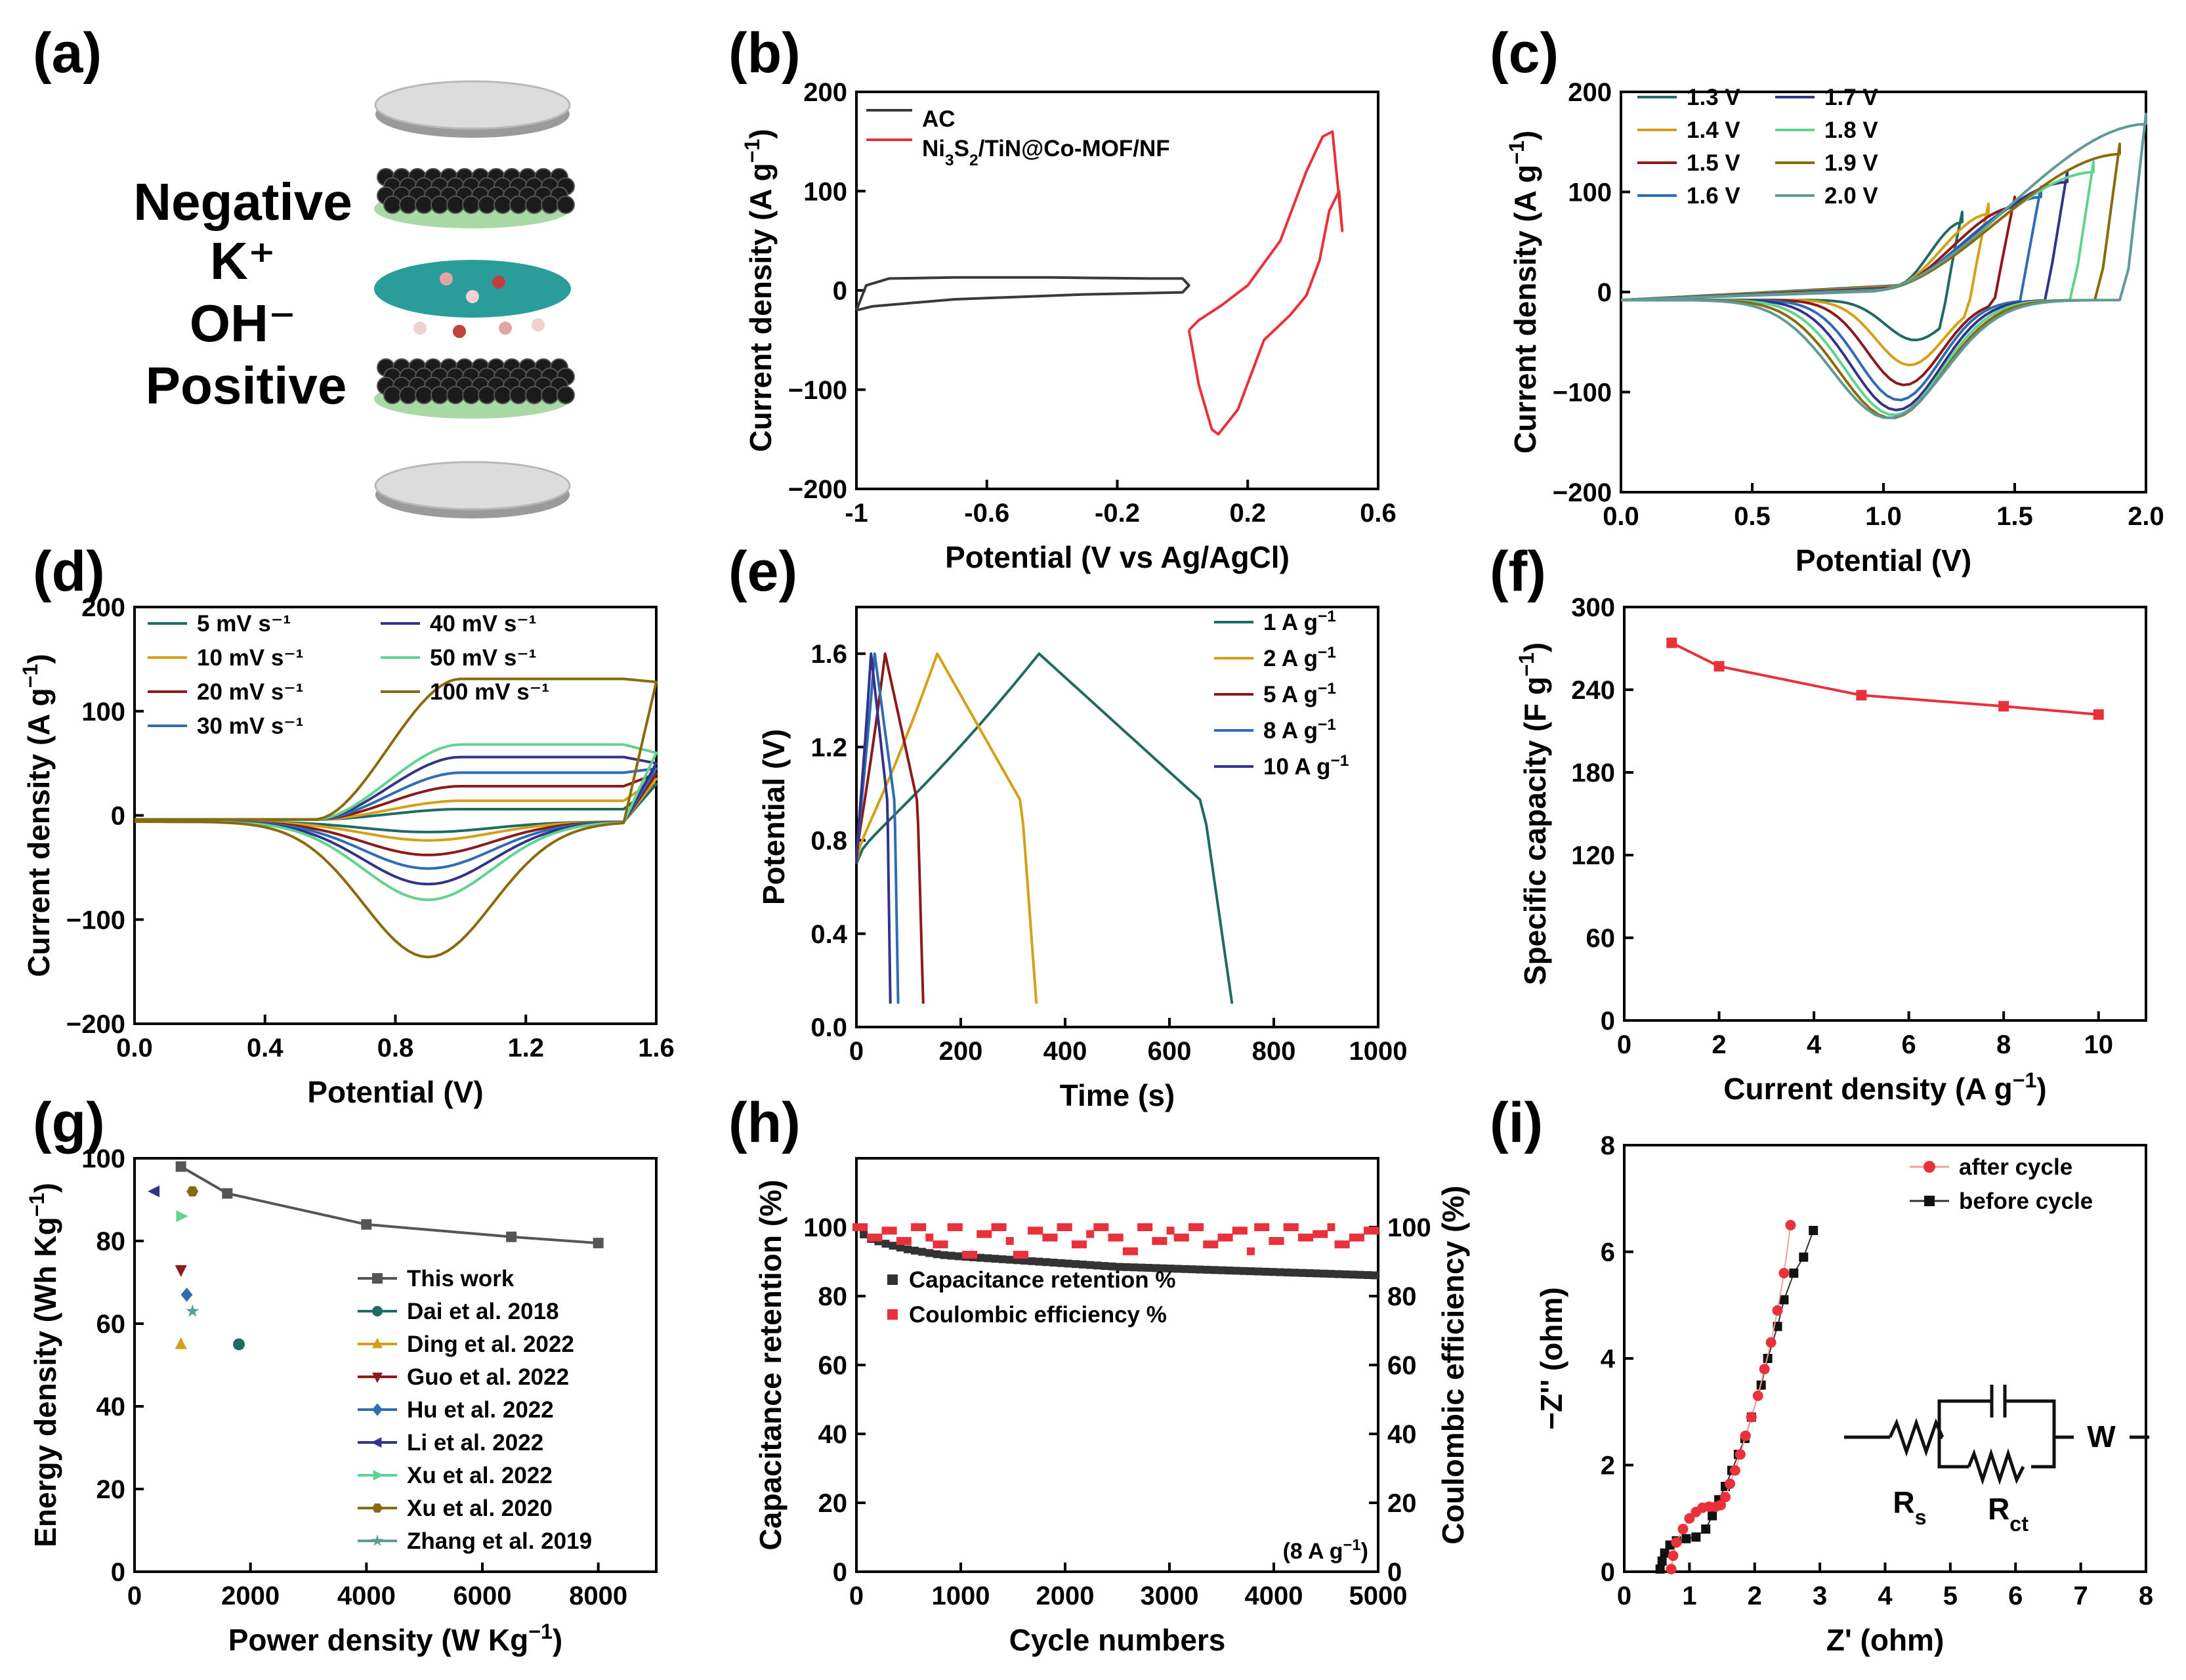 Image resolution: width=2186 pixels, height=1680 pixels. Describe the element at coordinates (759, 290) in the screenshot. I see `y-axis-title: Current density (A g−1)` at that location.